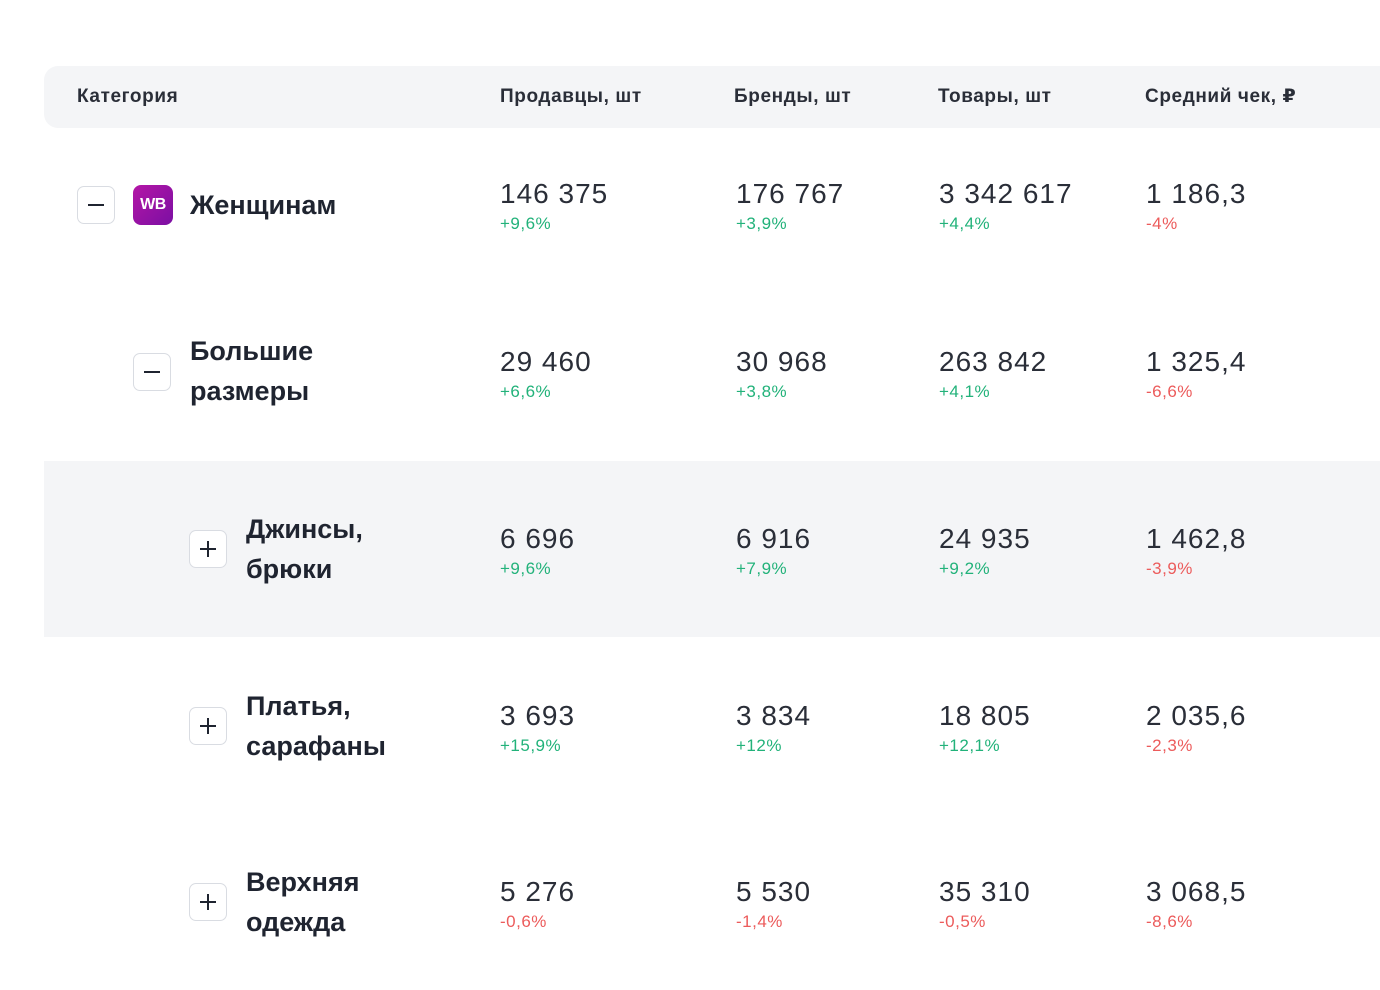 The height and width of the screenshot is (990, 1380). What do you see at coordinates (128, 96) in the screenshot?
I see `header-category: Категория` at bounding box center [128, 96].